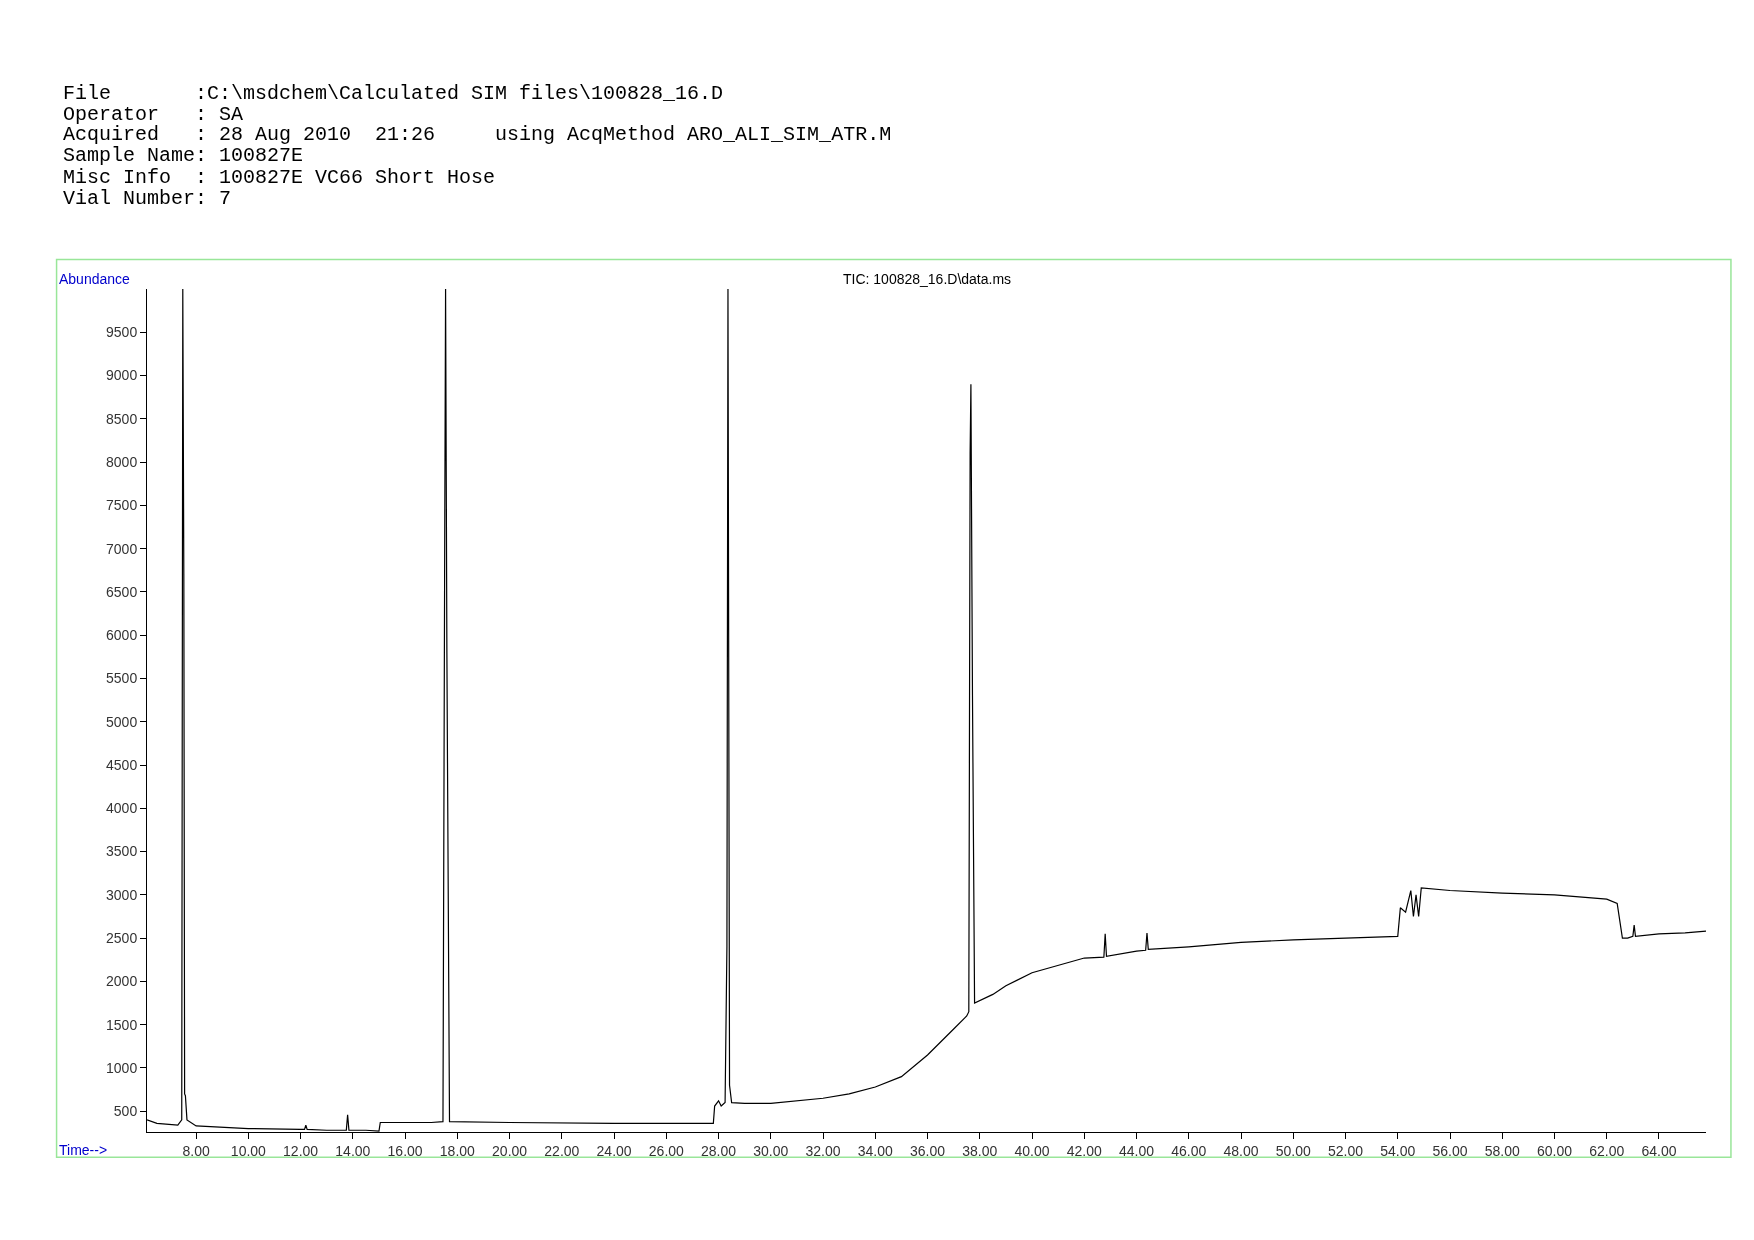 This screenshot has width=1754, height=1240. I want to click on text: Acquired : 28 Aug 2010 21:26 using AcqMethod ARO_ALI_SIM_ATR.M, so click(477, 134).